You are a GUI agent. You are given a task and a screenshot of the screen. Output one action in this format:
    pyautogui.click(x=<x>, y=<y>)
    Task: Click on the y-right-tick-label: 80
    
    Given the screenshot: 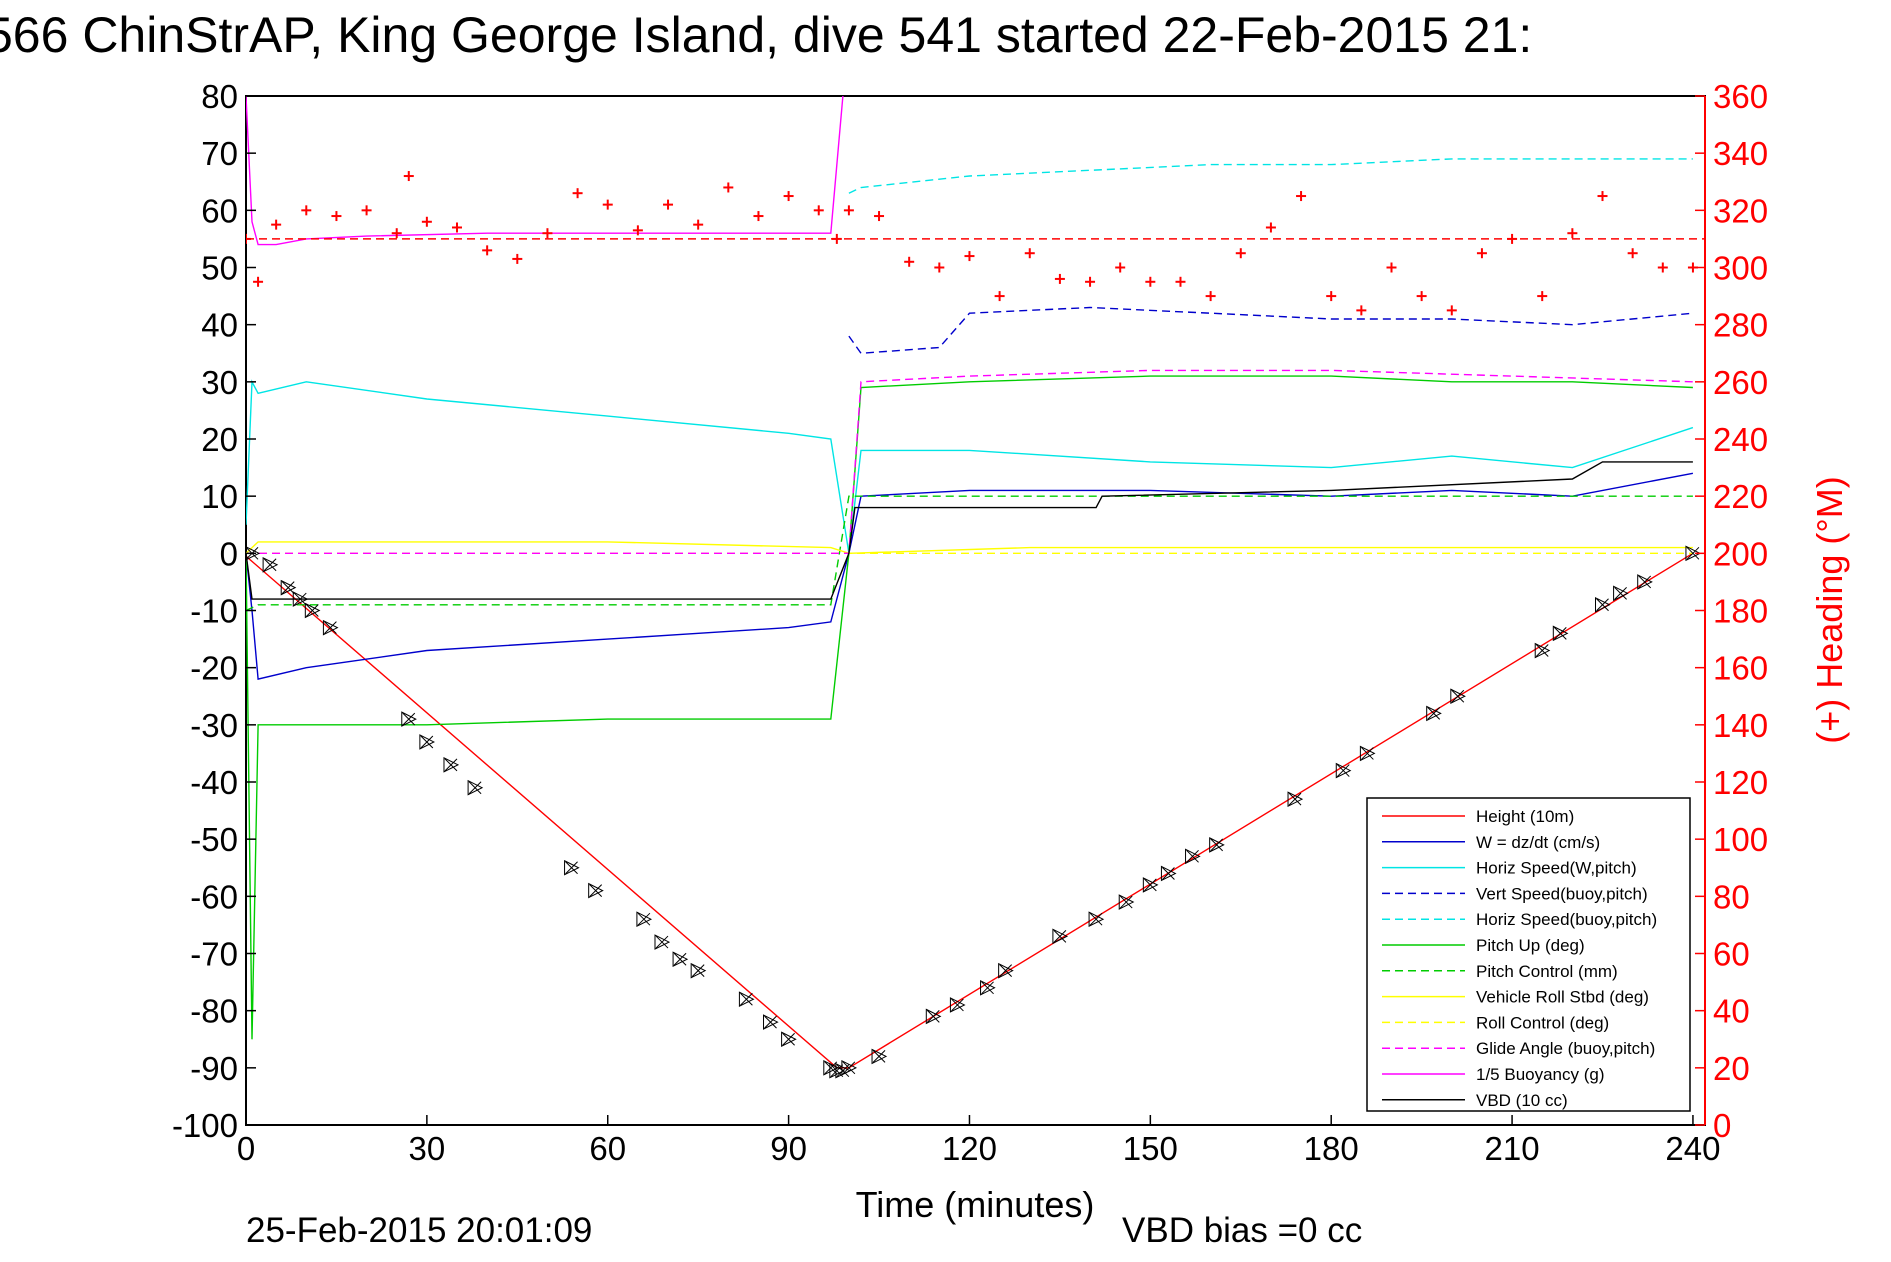 What is the action you would take?
    pyautogui.click(x=1731, y=896)
    